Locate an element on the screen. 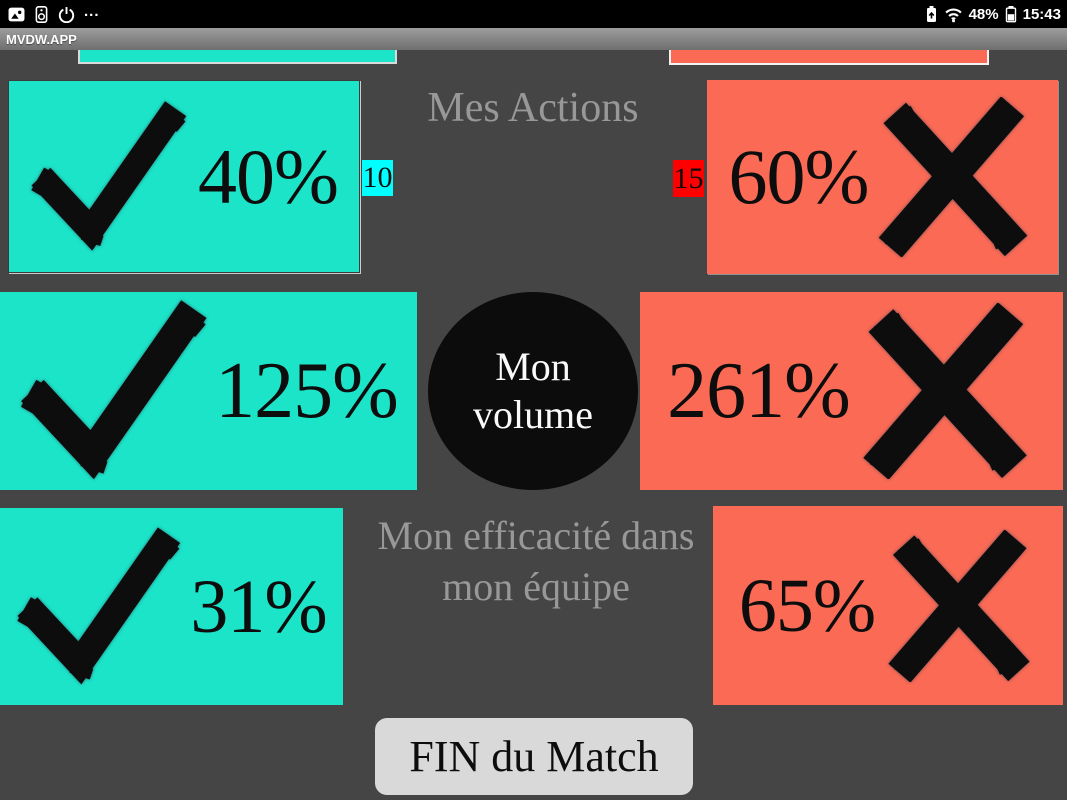  fail-count-value: 15 is located at coordinates (688, 178).